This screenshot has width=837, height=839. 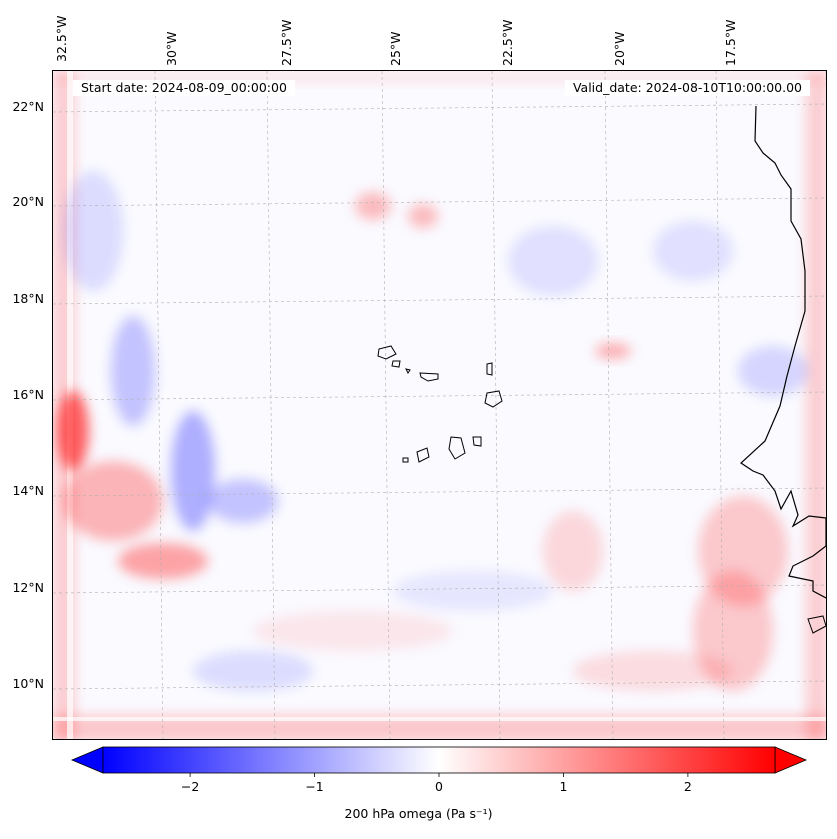 I want to click on lat-label: 22°N, so click(x=28, y=106).